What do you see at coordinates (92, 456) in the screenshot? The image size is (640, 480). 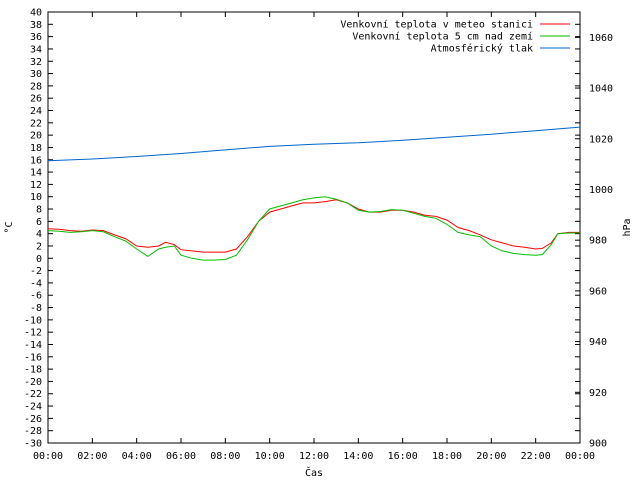 I see `x-tick-label: 02:00` at bounding box center [92, 456].